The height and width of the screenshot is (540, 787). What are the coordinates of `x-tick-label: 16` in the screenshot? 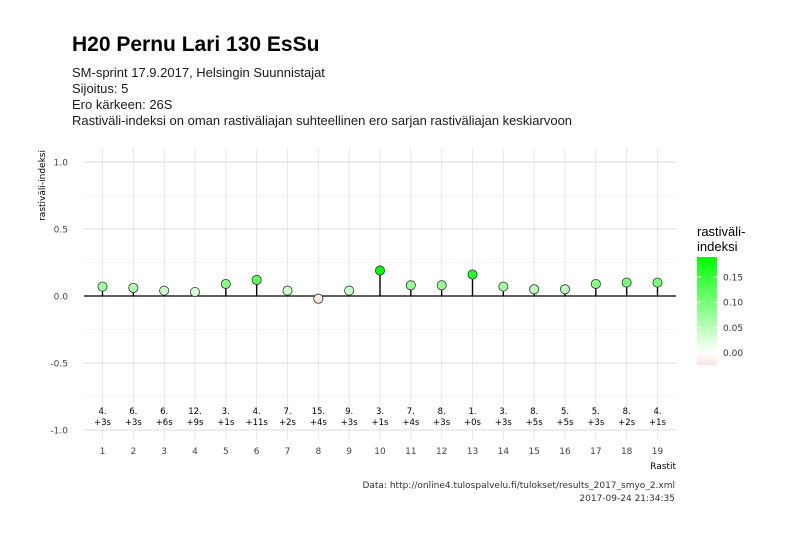 It's located at (565, 452).